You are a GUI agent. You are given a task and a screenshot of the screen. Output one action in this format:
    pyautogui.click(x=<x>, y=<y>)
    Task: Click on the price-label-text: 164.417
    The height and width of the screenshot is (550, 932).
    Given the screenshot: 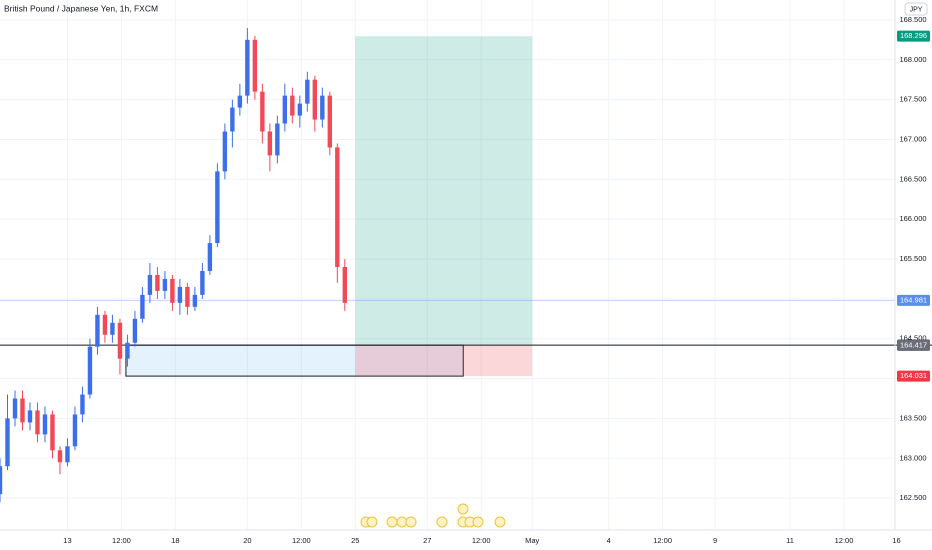 What is the action you would take?
    pyautogui.click(x=913, y=344)
    